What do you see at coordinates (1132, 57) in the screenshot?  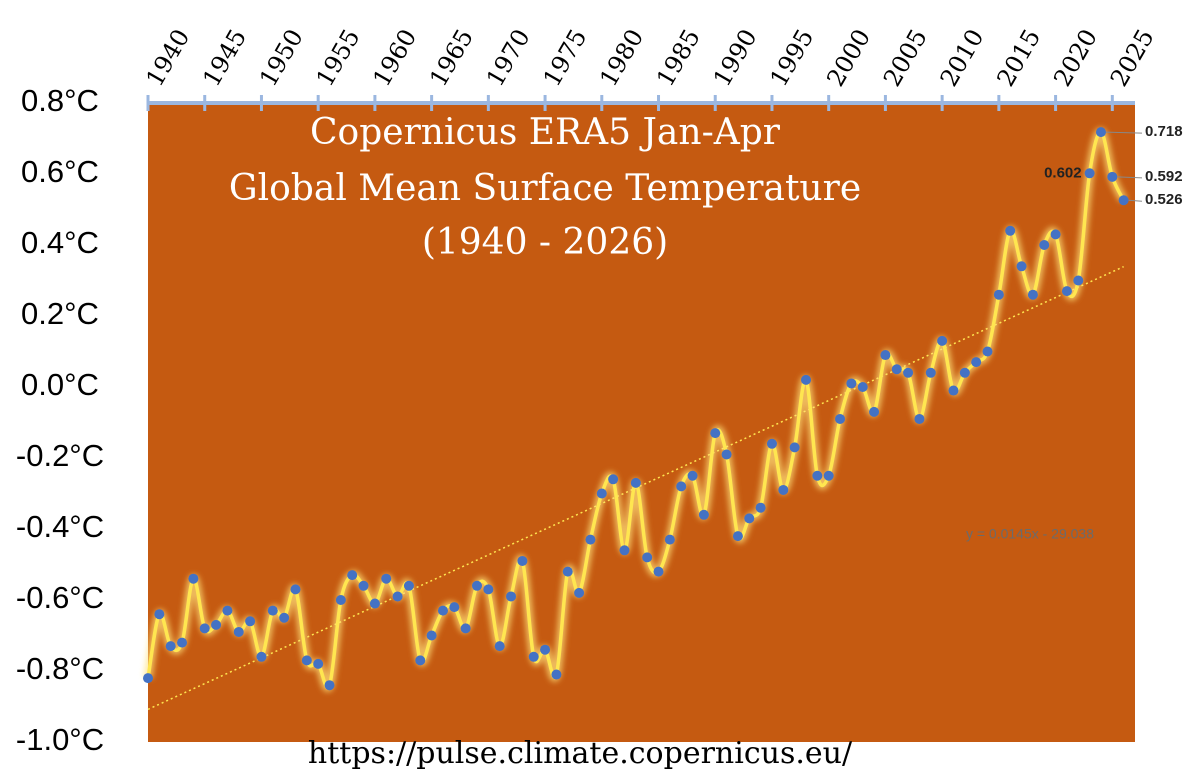 I see `x-tick-label: 2025` at bounding box center [1132, 57].